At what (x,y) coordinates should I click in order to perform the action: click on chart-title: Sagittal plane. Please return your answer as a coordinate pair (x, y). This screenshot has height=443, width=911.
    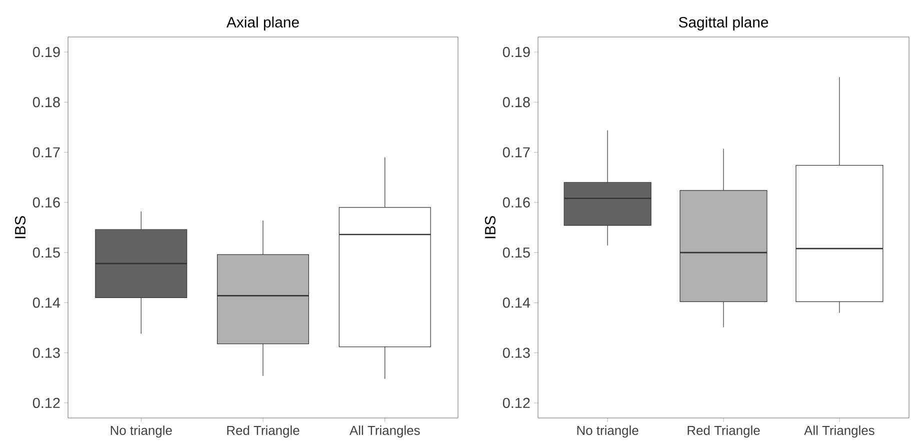
    Looking at the image, I should click on (723, 23).